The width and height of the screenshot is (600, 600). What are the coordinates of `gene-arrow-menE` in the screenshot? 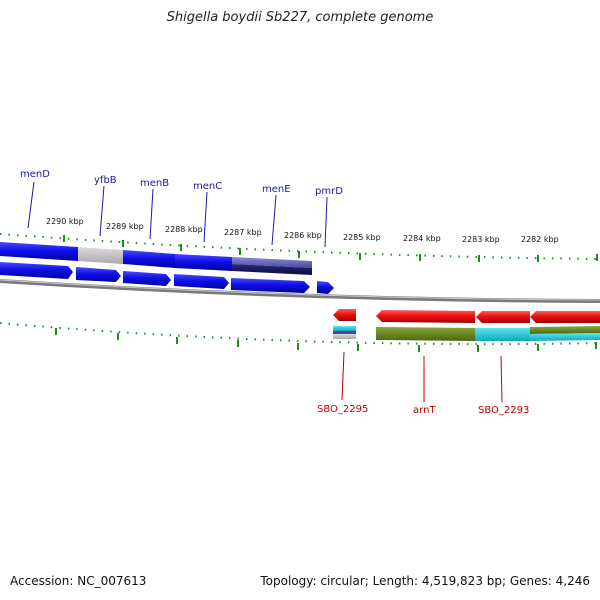 It's located at (270, 285).